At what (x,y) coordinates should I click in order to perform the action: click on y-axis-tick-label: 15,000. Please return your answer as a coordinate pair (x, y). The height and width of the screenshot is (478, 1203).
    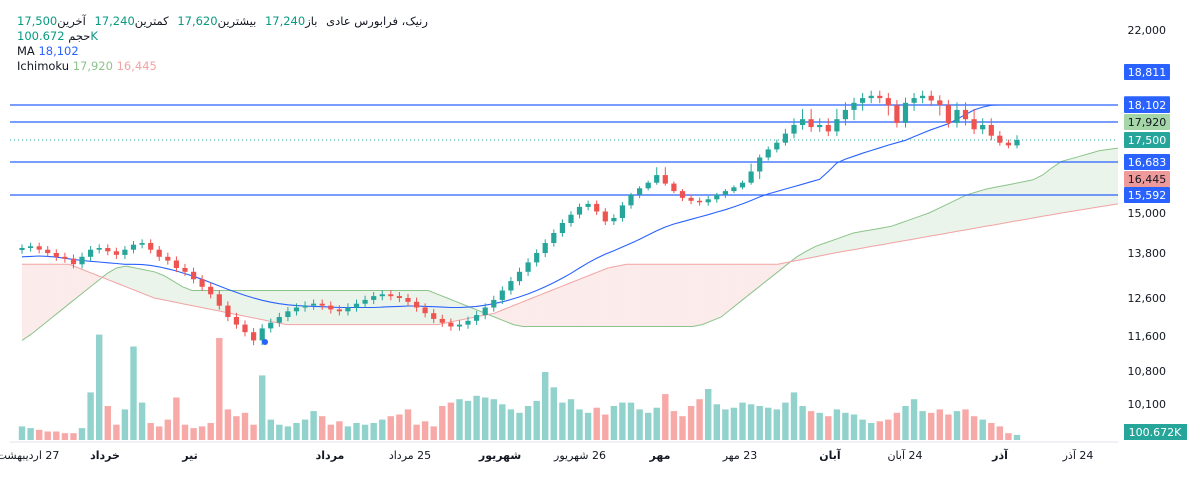
    Looking at the image, I should click on (1147, 213).